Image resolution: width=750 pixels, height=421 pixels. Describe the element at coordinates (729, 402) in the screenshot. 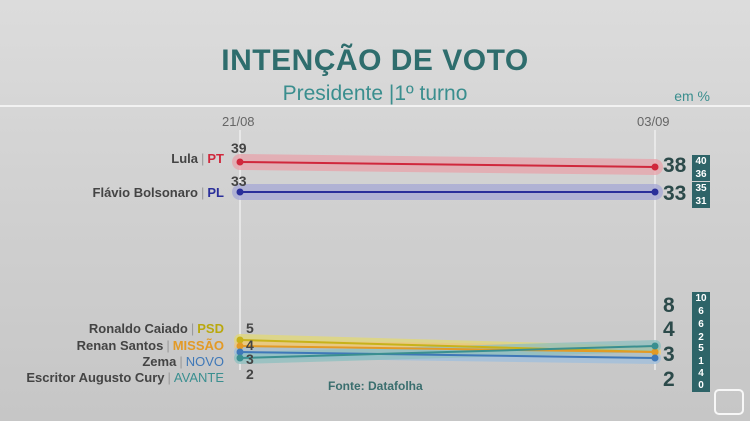

I see `broadcaster-logo` at that location.